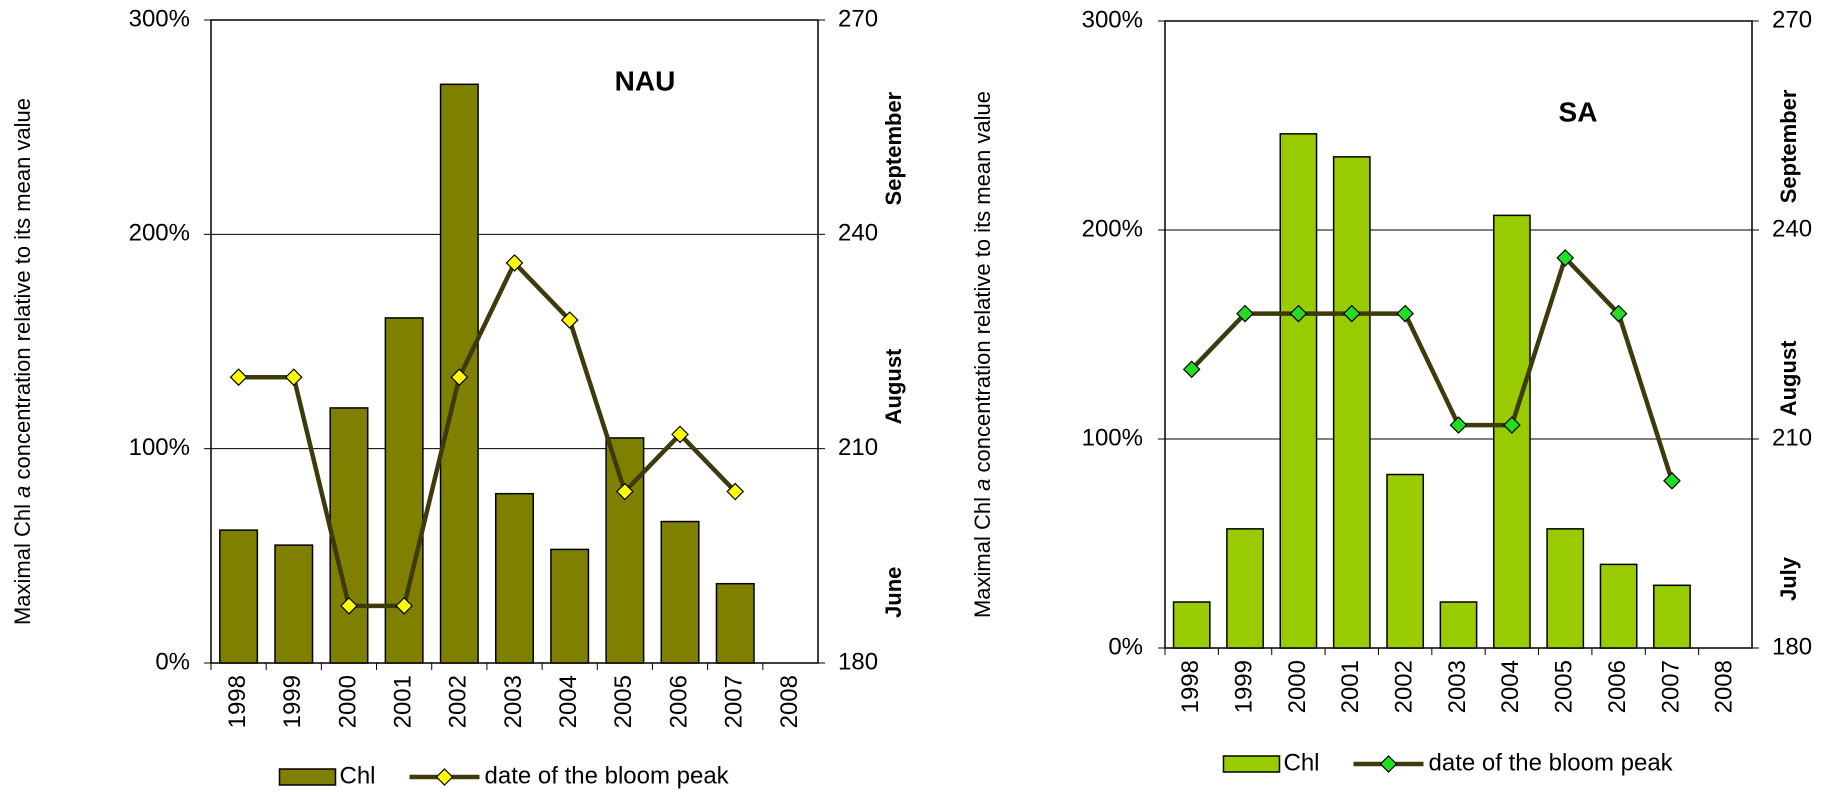  I want to click on x-tick-label: 1999, so click(292, 701).